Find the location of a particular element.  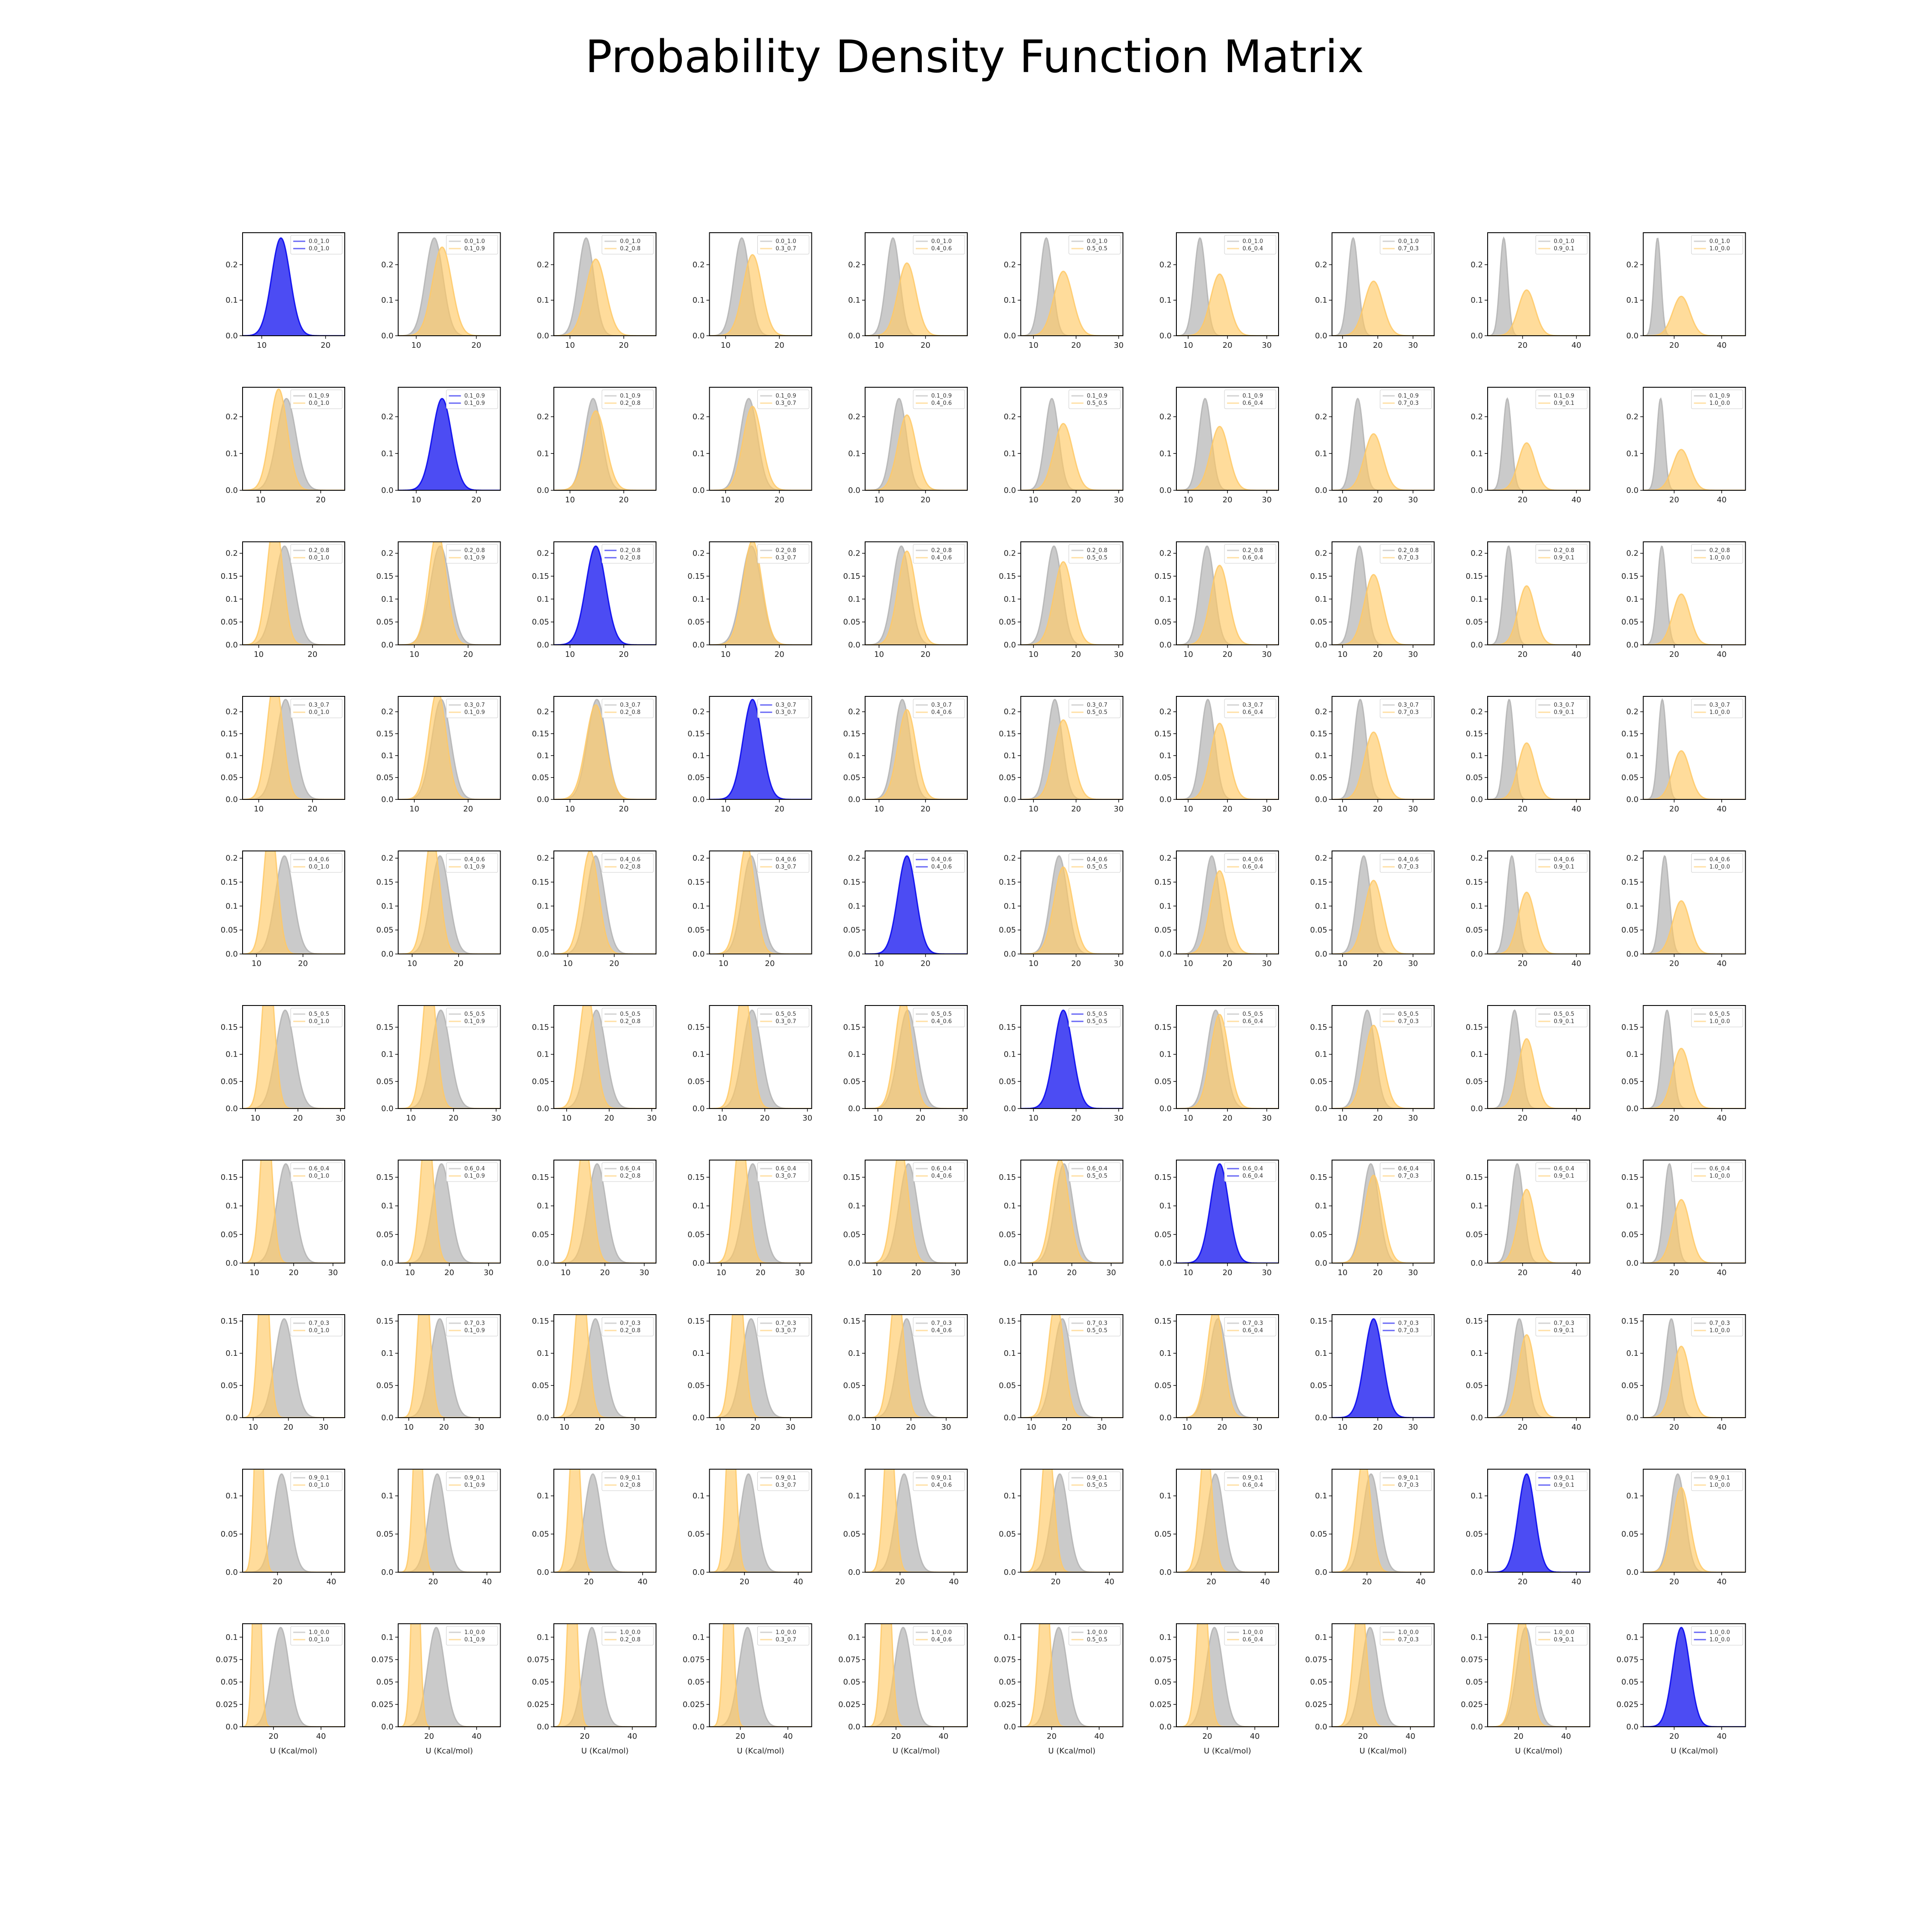

legend-entry: 0.9_0.1 is located at coordinates (319, 1478).